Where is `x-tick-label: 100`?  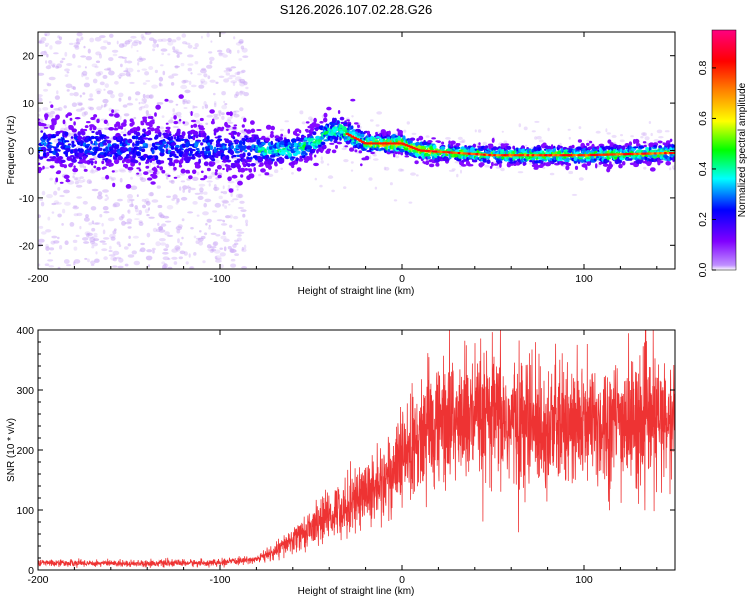 x-tick-label: 100 is located at coordinates (584, 580).